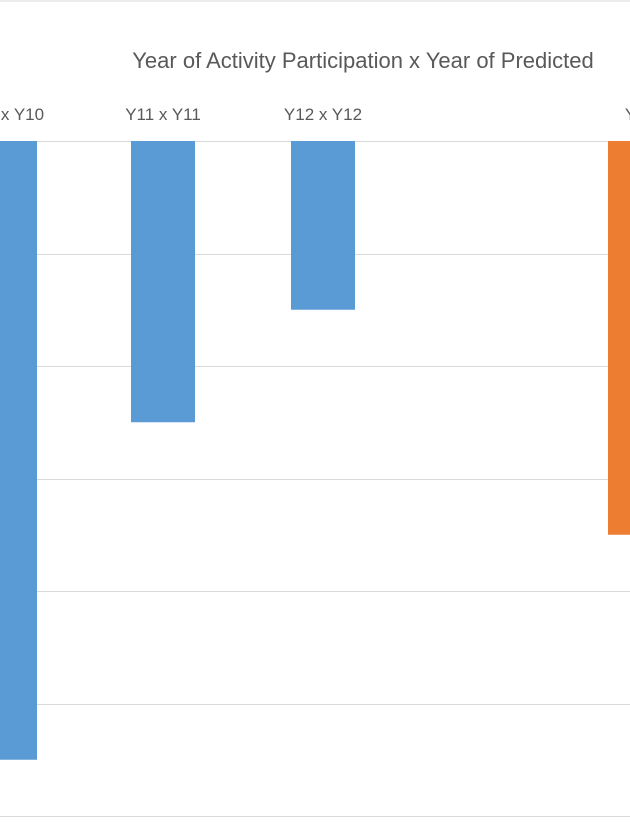 The height and width of the screenshot is (840, 630). I want to click on category-label: Y10, so click(627, 114).